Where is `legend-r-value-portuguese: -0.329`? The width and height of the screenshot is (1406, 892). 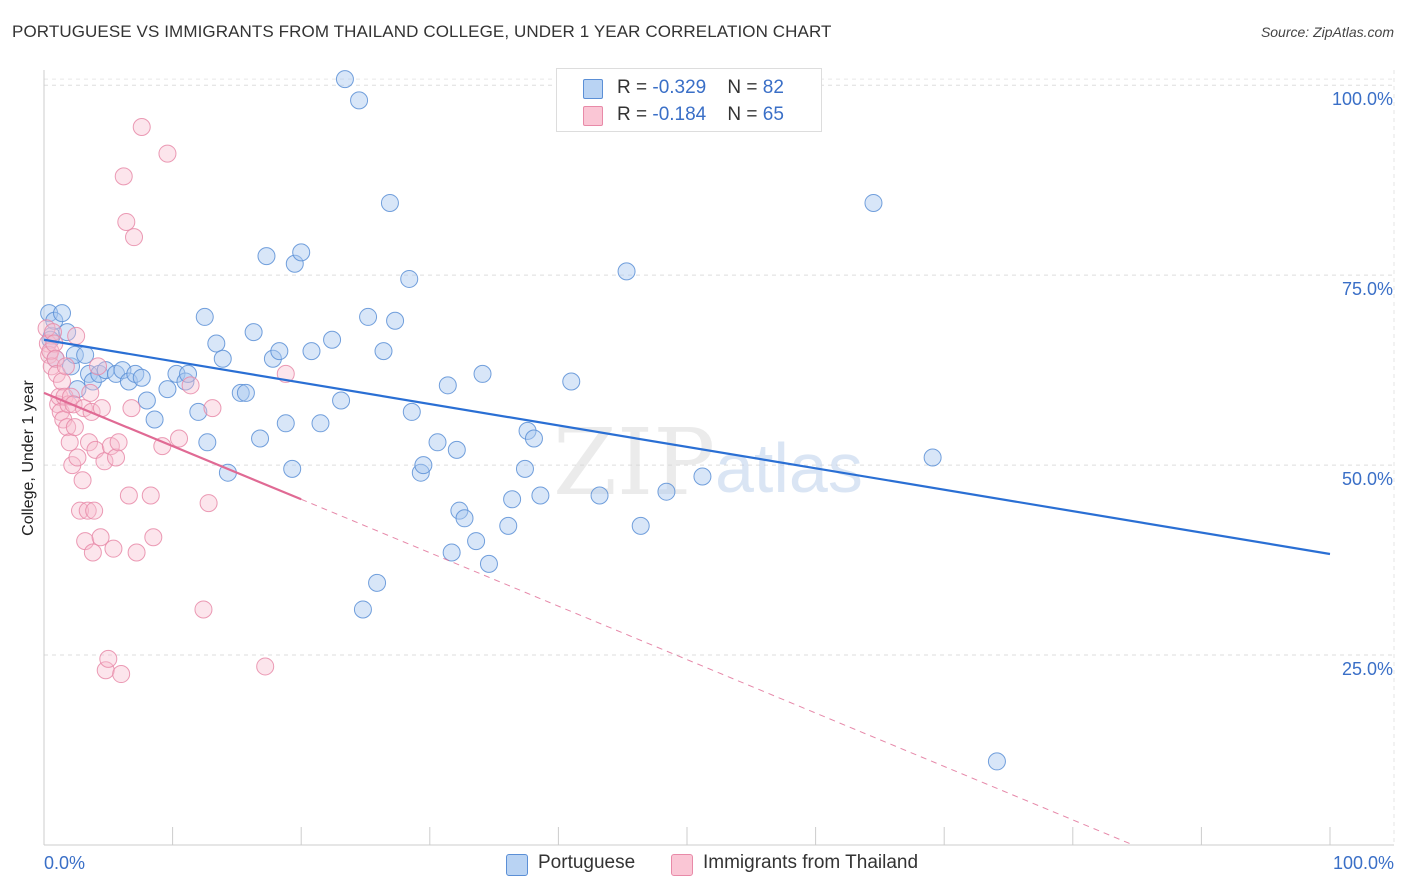
legend-r-value-portuguese: -0.329 is located at coordinates (679, 87).